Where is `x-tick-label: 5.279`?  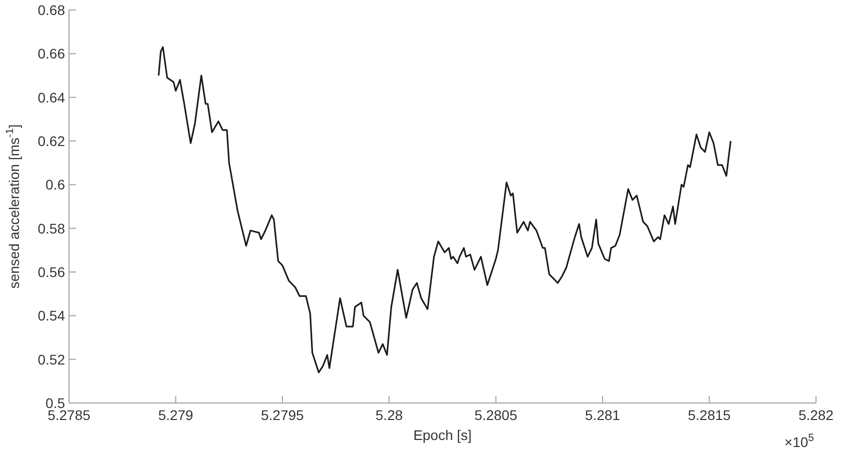
x-tick-label: 5.279 is located at coordinates (176, 415).